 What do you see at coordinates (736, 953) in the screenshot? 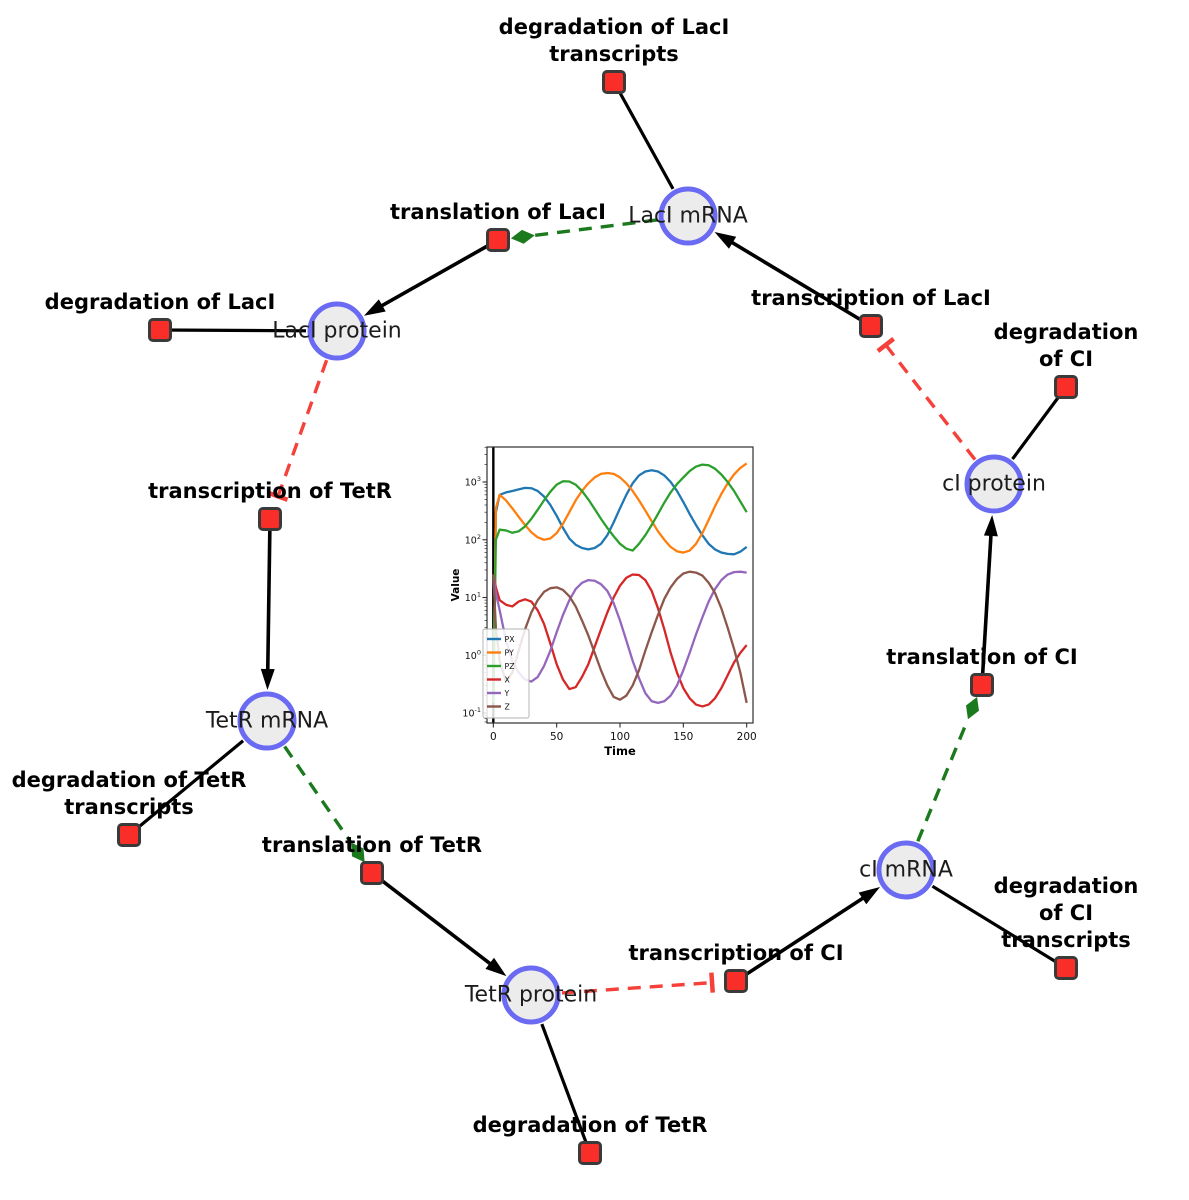
I see `reaction-label-transc_ci: transcription of CI` at bounding box center [736, 953].